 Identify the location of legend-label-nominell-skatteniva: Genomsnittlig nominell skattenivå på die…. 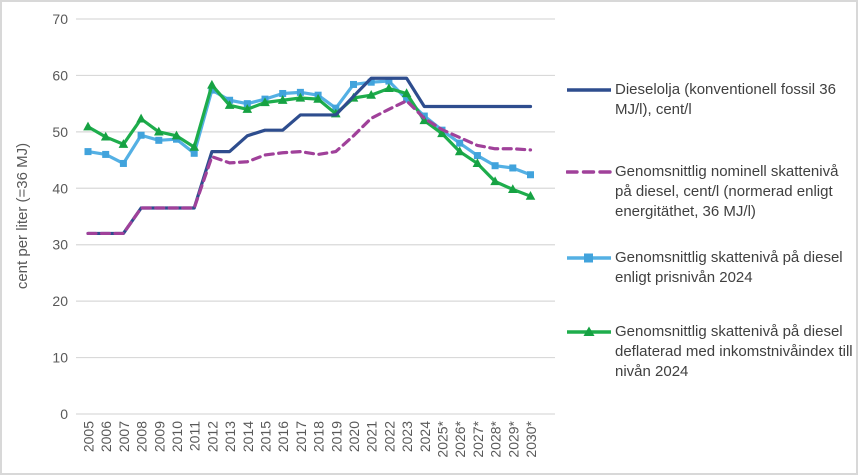
(727, 191).